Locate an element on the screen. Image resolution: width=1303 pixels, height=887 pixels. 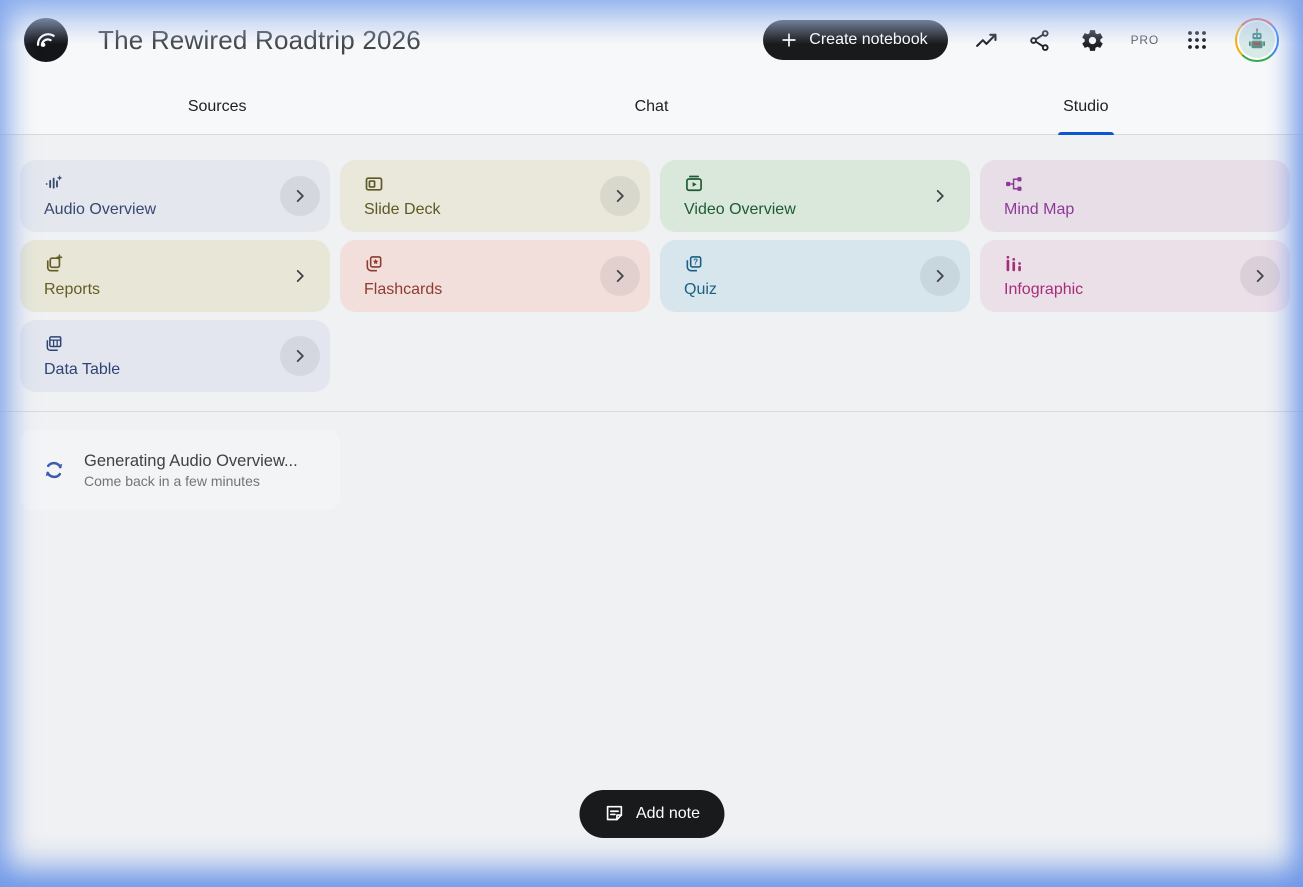
sync-icon is located at coordinates (54, 470).